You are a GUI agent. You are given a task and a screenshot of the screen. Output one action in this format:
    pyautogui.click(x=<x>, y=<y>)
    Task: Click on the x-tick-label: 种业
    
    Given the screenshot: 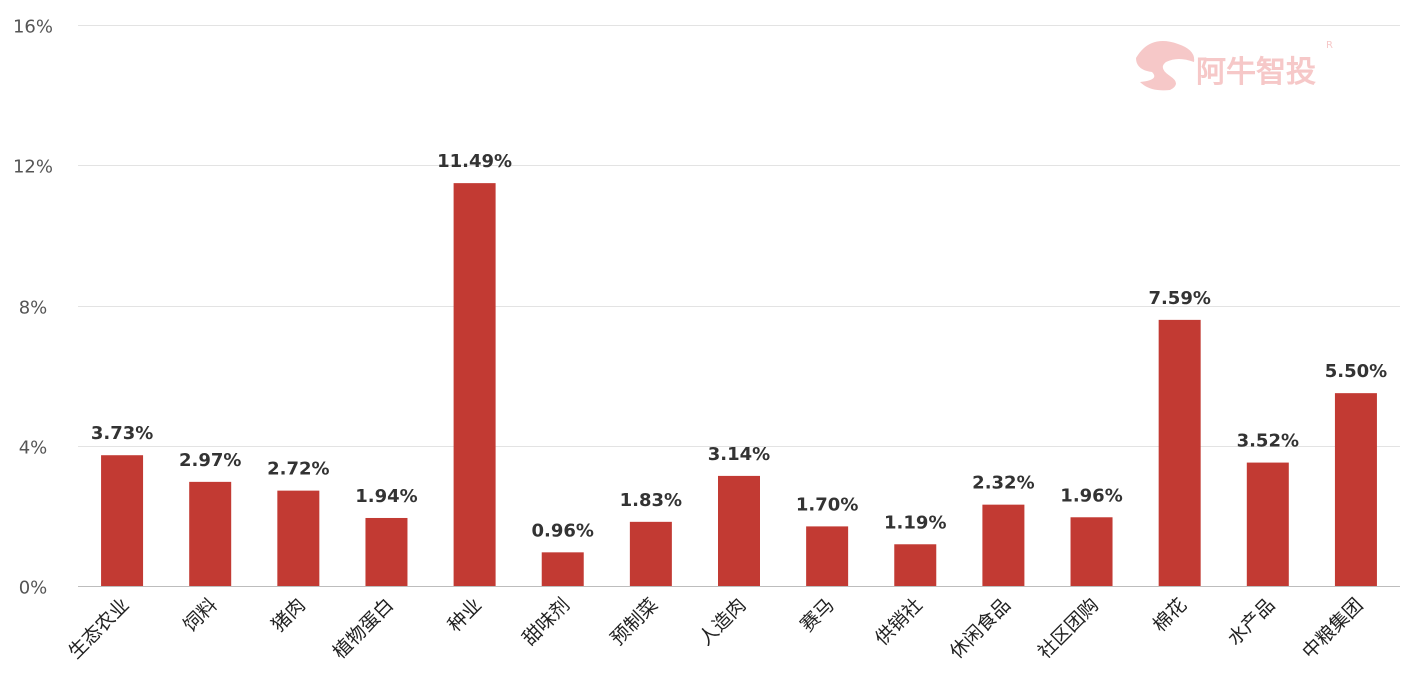 What is the action you would take?
    pyautogui.click(x=465, y=615)
    